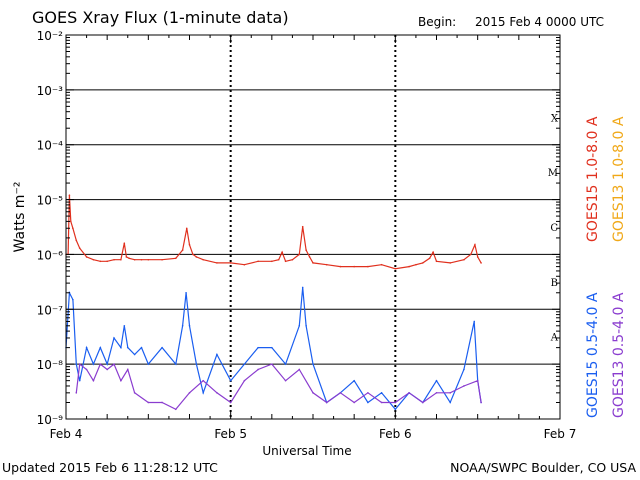 This screenshot has width=640, height=480. I want to click on x-tick-label: Feb 5, so click(230, 434).